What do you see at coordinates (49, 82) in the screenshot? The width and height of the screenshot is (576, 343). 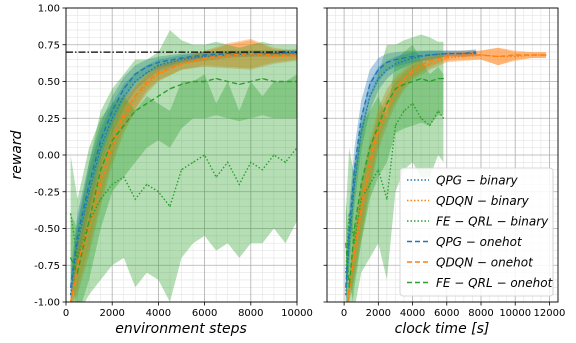 I see `y-tick-label: 0.50` at bounding box center [49, 82].